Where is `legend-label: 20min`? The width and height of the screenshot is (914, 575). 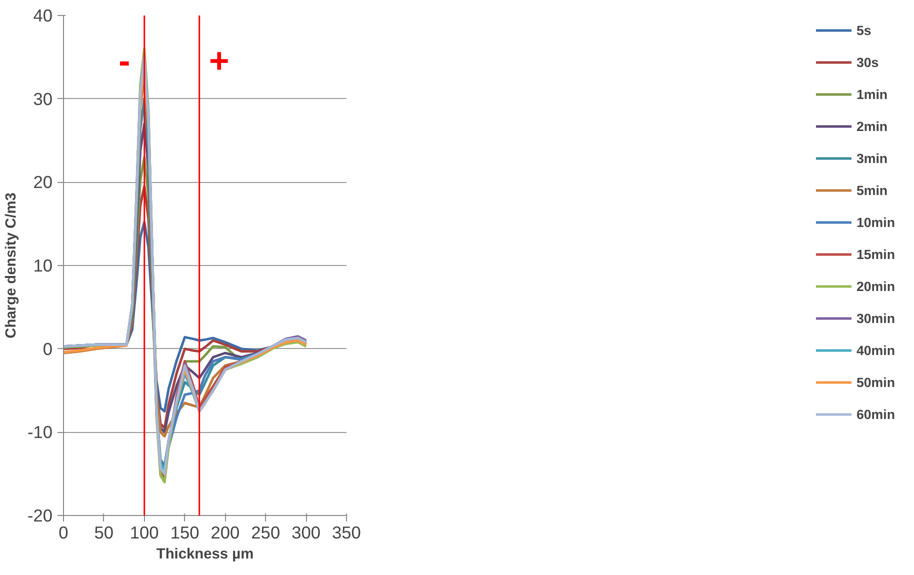 legend-label: 20min is located at coordinates (875, 286).